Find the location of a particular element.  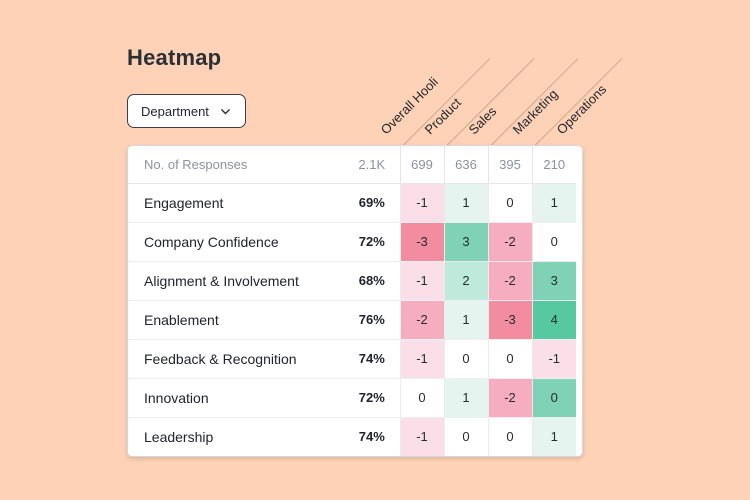

responses-count: 699 is located at coordinates (421, 165).